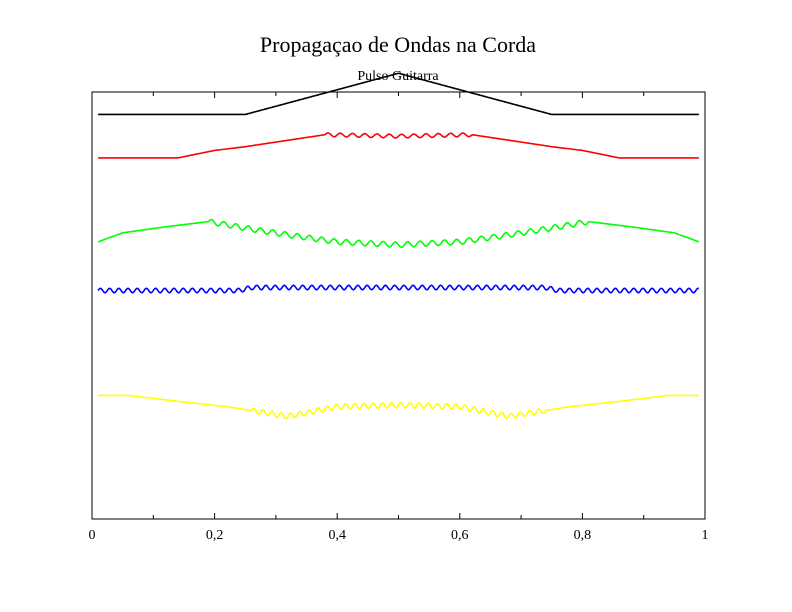 The image size is (792, 612). I want to click on x-tick-label: 0,4, so click(337, 535).